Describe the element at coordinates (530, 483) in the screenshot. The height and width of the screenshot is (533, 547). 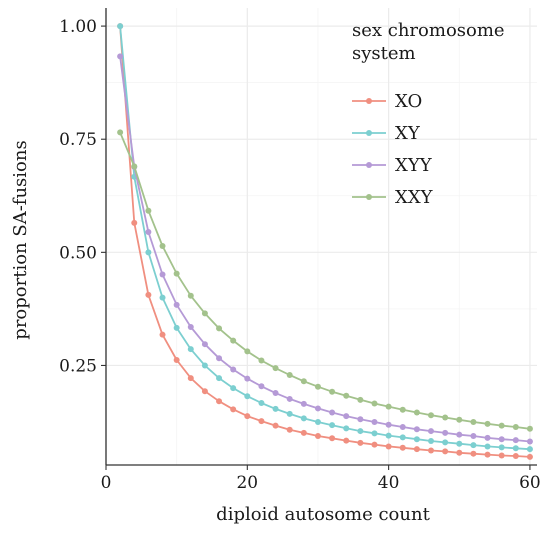
I see `x-tick-label: 60` at that location.